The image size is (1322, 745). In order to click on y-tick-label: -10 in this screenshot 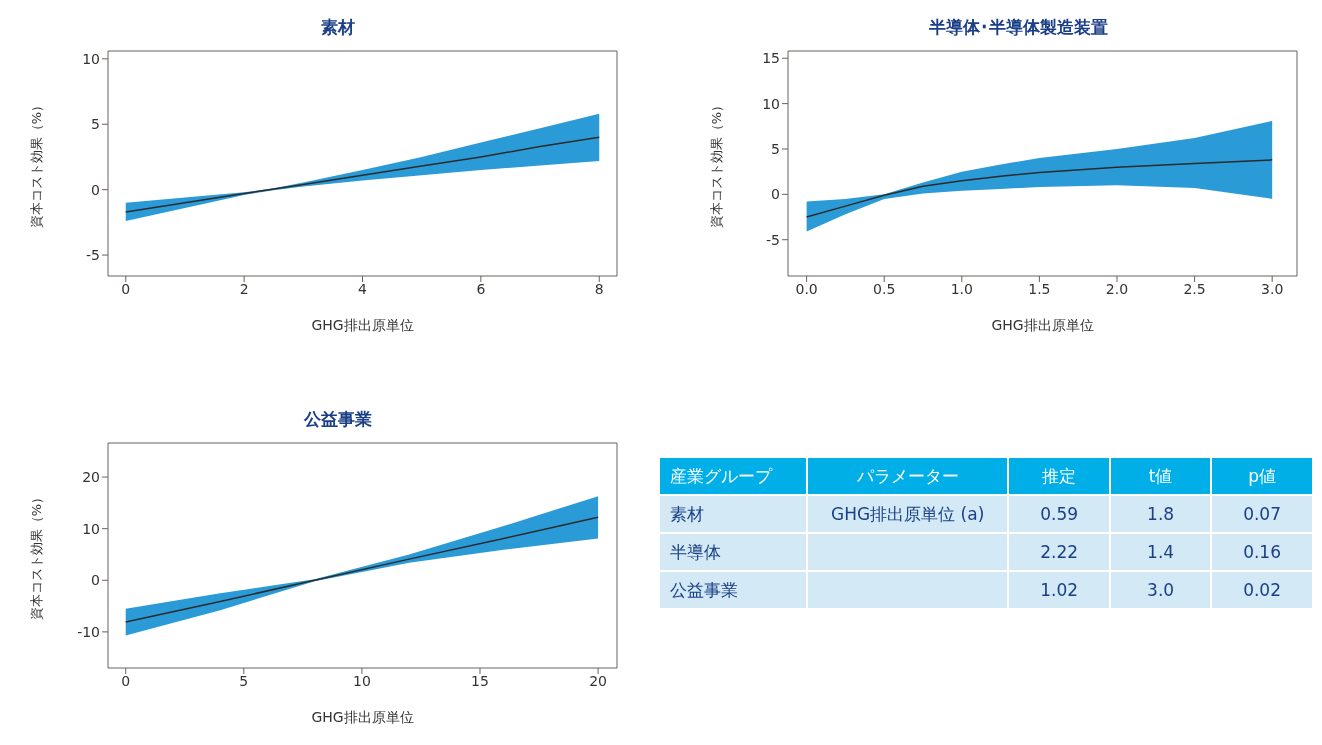, I will do `click(88, 631)`.